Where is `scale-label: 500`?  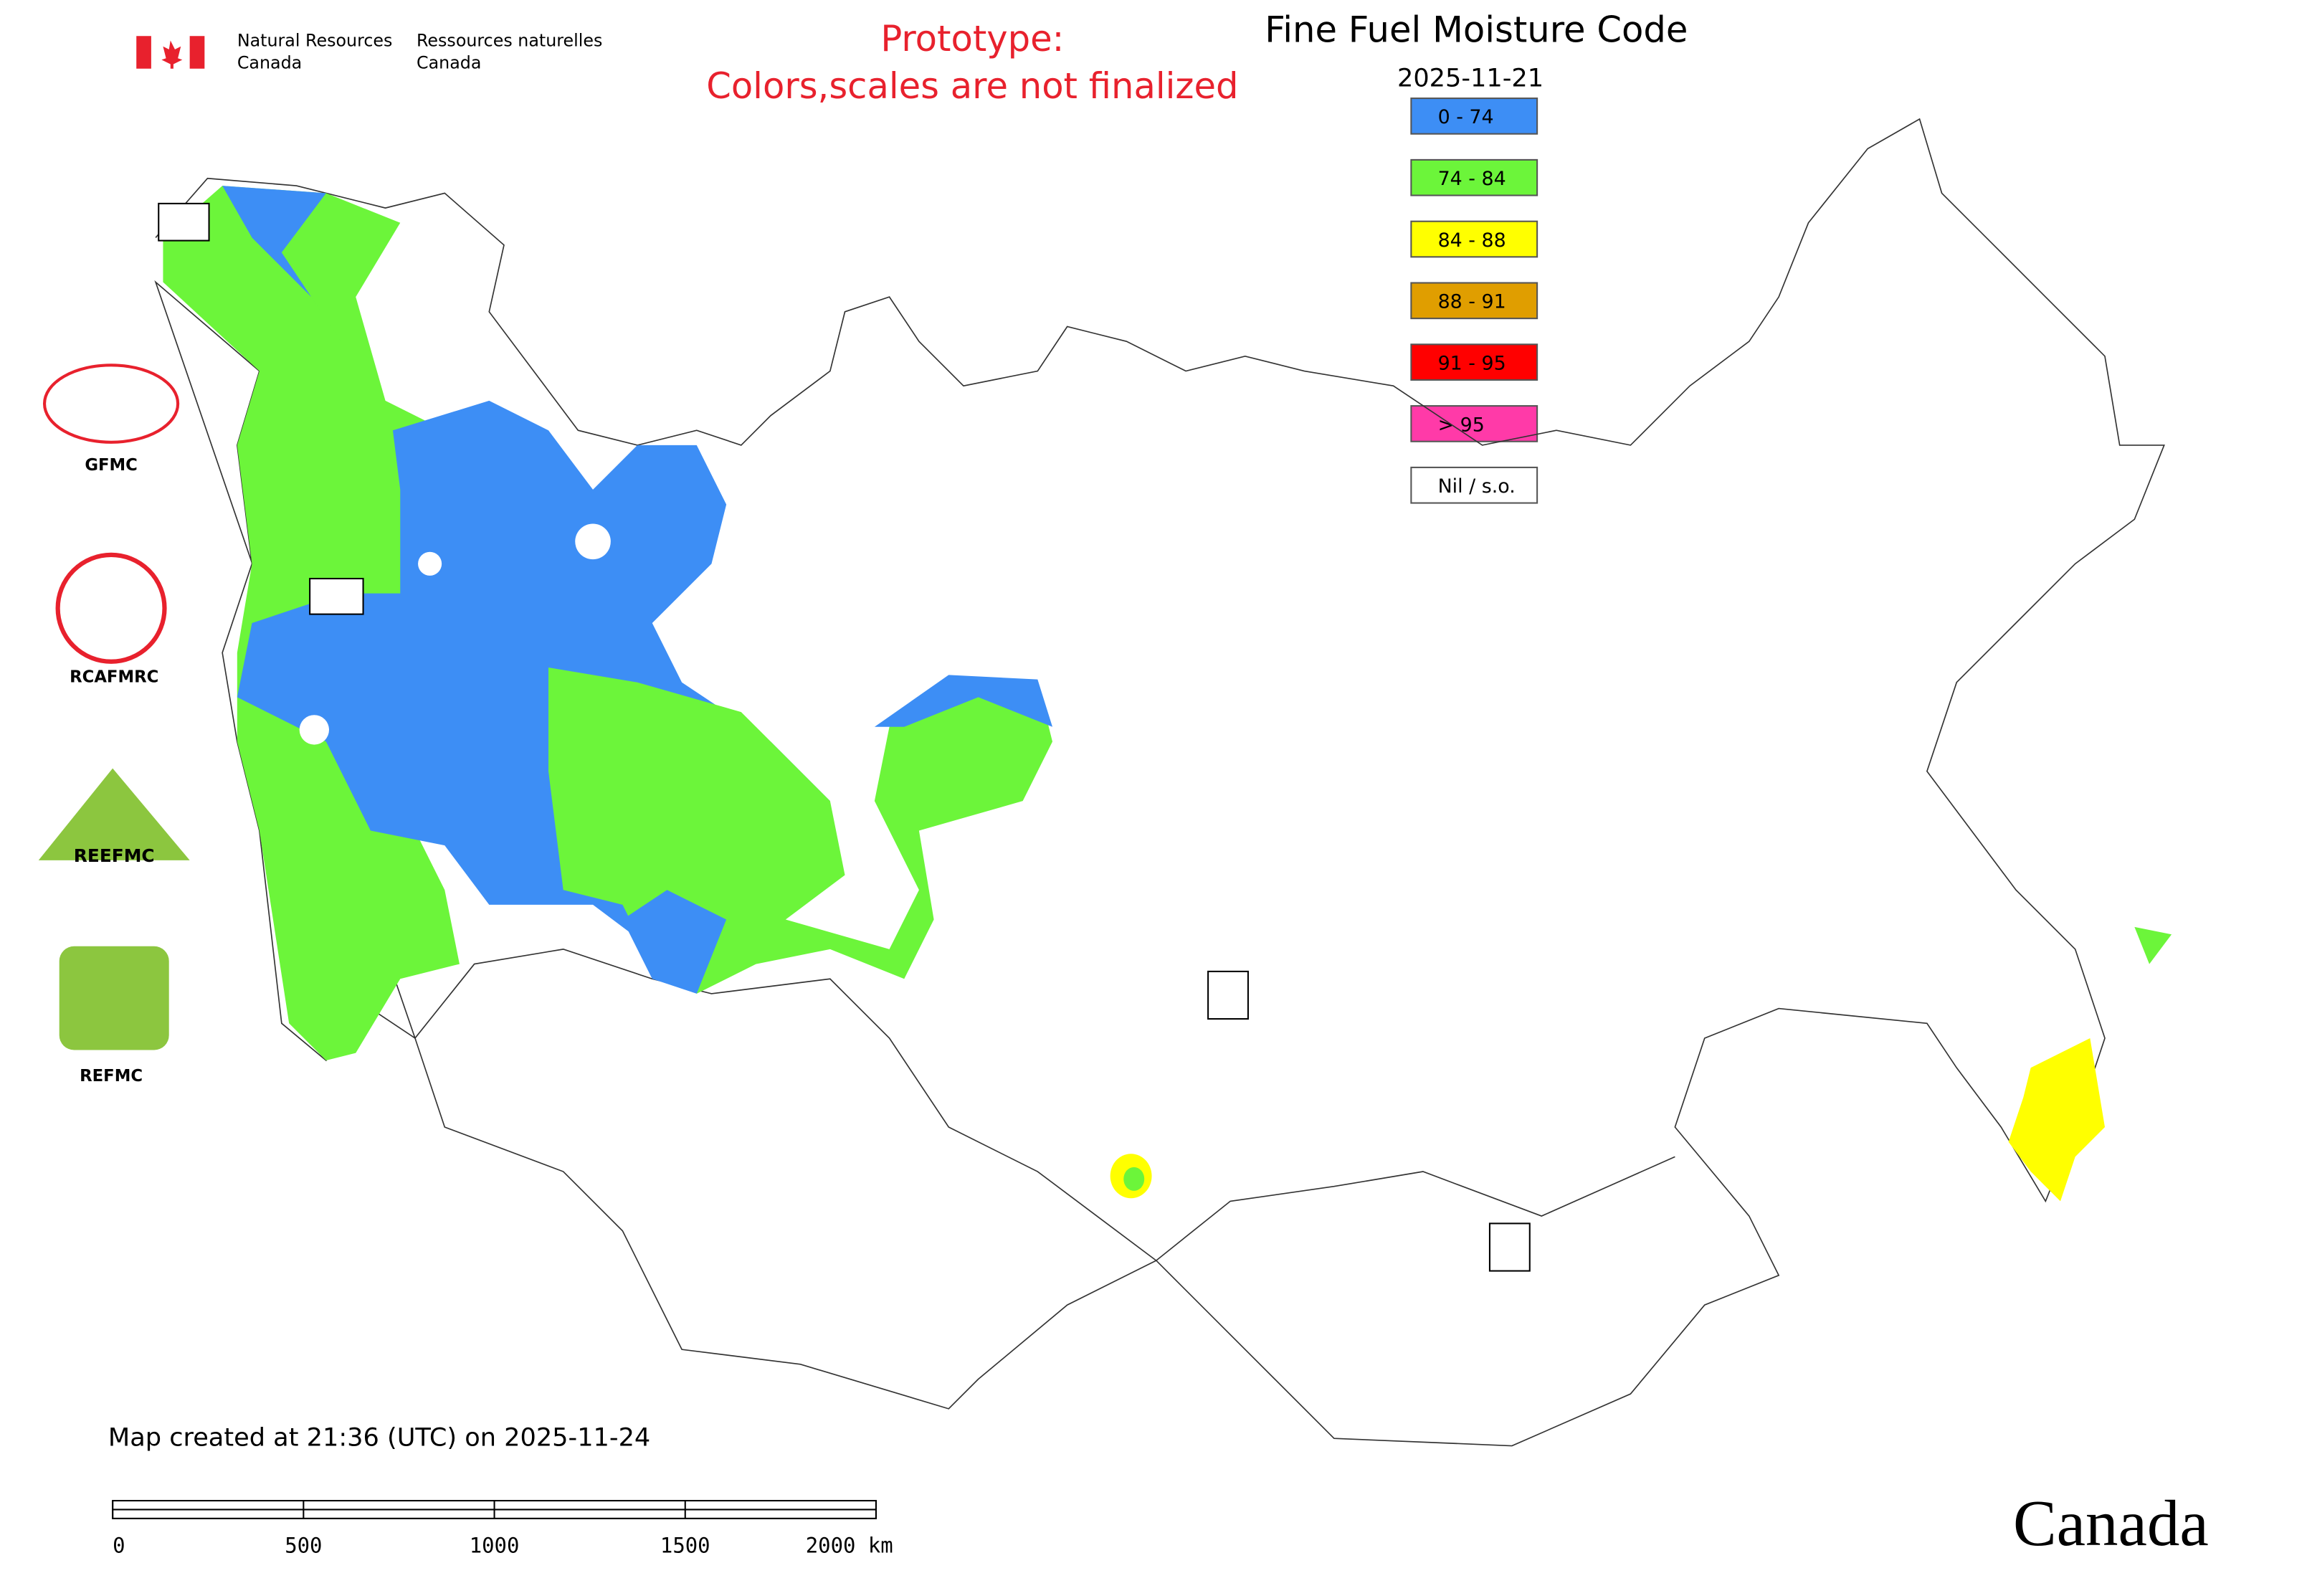
scale-label: 500 is located at coordinates (303, 1545).